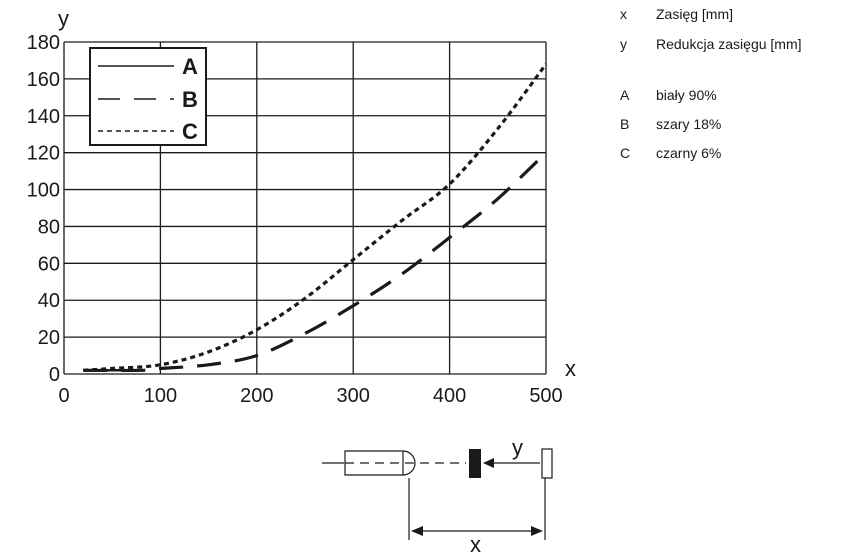  What do you see at coordinates (49, 338) in the screenshot?
I see `y-tick-label: 20` at bounding box center [49, 338].